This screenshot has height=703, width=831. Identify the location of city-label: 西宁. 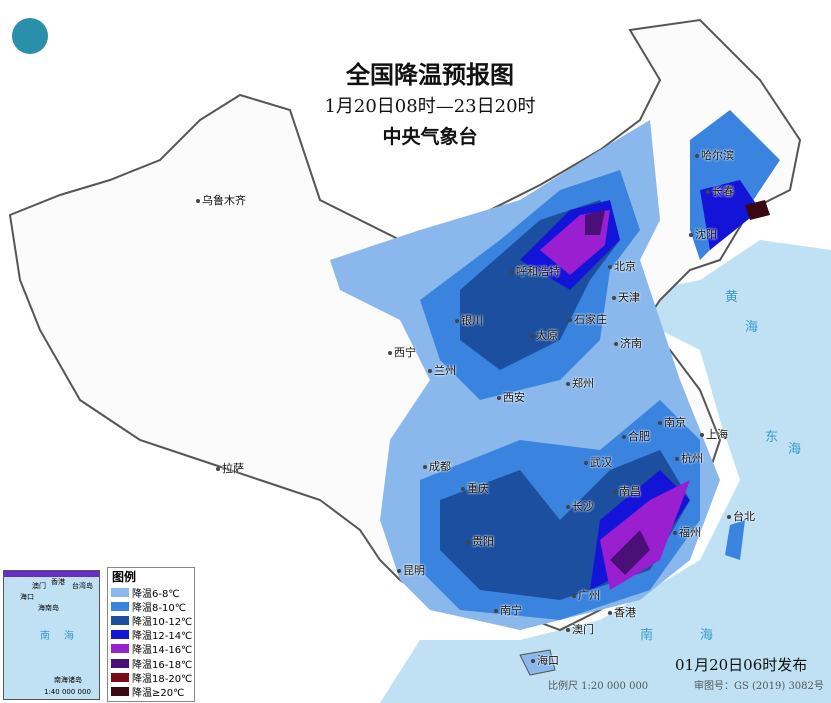
(402, 352).